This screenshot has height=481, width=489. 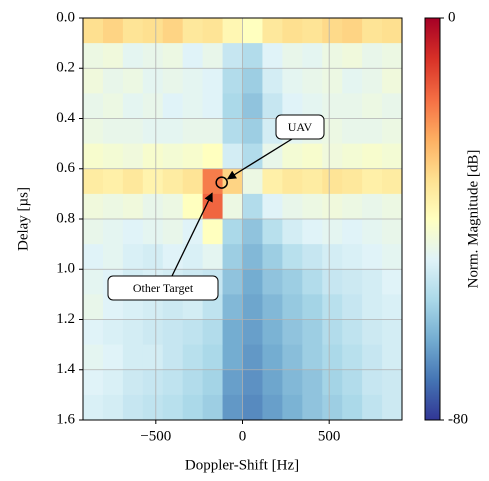 I want to click on annotation-text: UAV, so click(x=300, y=127).